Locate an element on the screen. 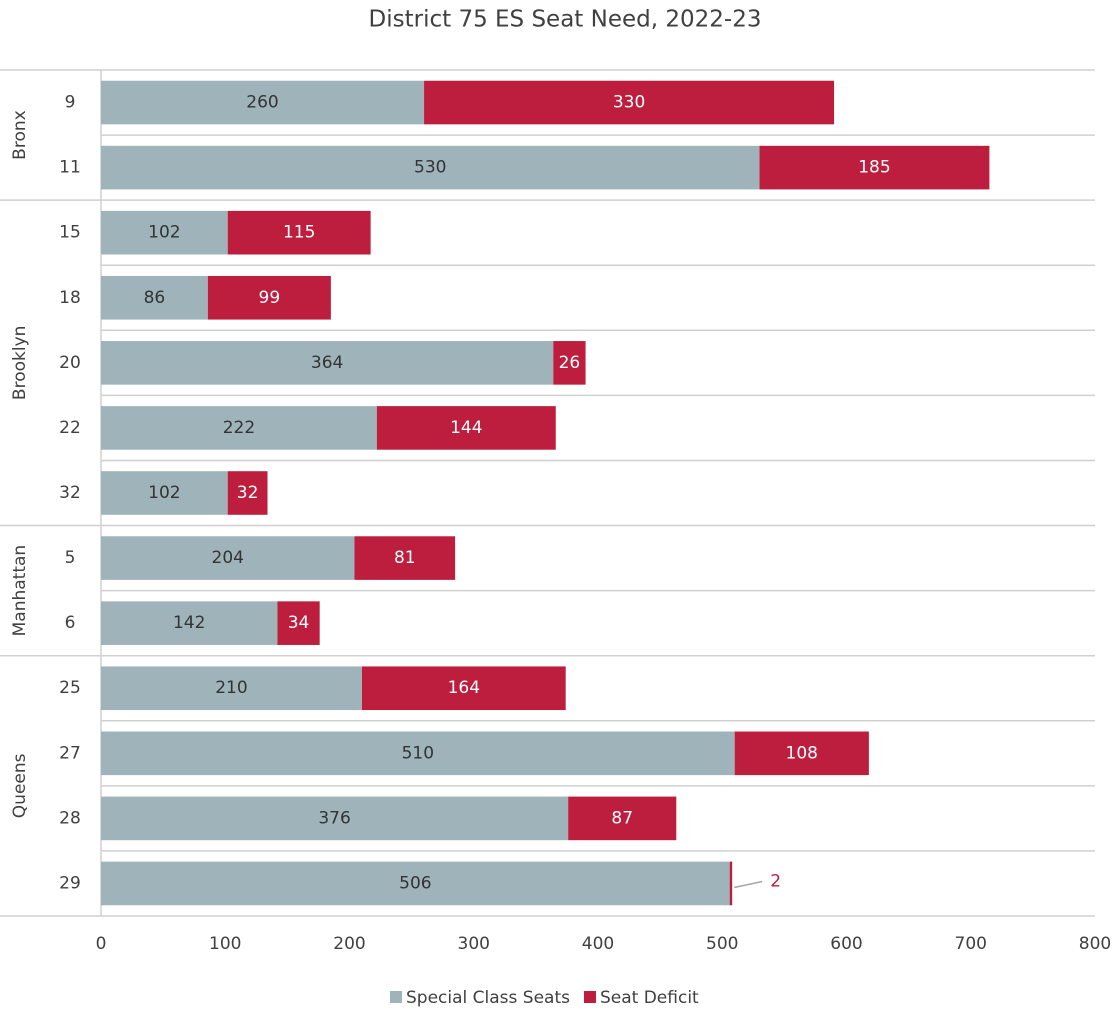  x-tick-label: 500 is located at coordinates (722, 944).